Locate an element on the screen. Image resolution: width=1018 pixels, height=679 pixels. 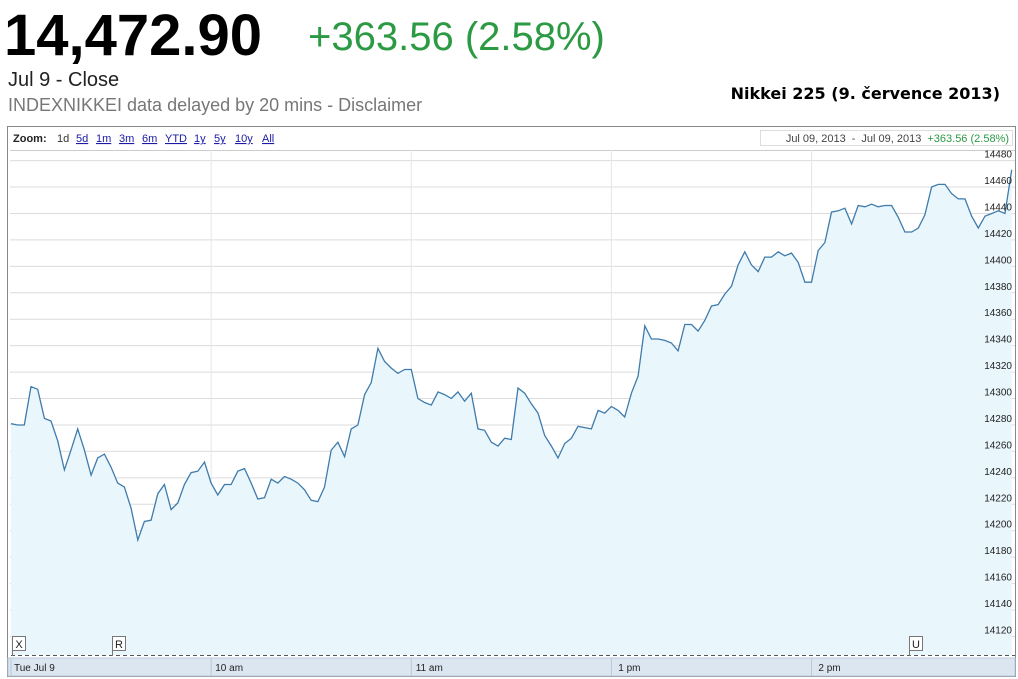
y-tick-label: 14460 is located at coordinates (998, 181).